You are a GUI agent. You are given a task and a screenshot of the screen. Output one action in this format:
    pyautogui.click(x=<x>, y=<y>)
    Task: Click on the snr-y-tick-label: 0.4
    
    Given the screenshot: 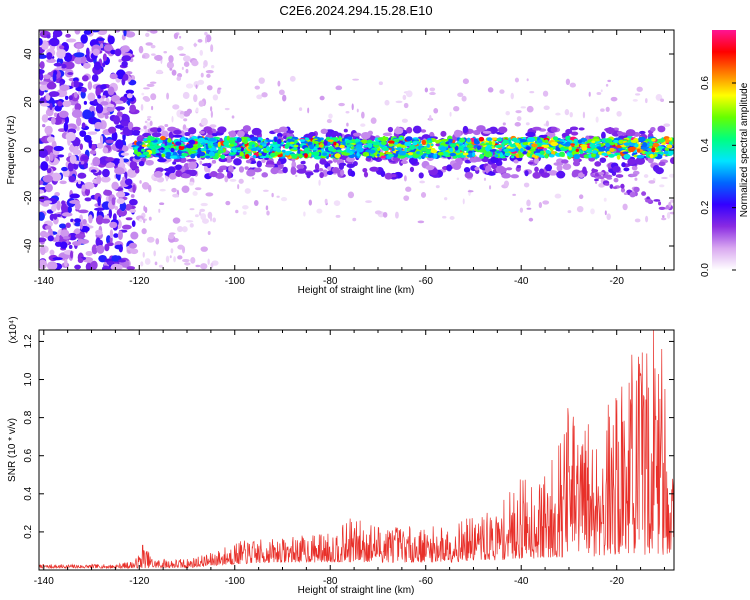 What is the action you would take?
    pyautogui.click(x=28, y=493)
    